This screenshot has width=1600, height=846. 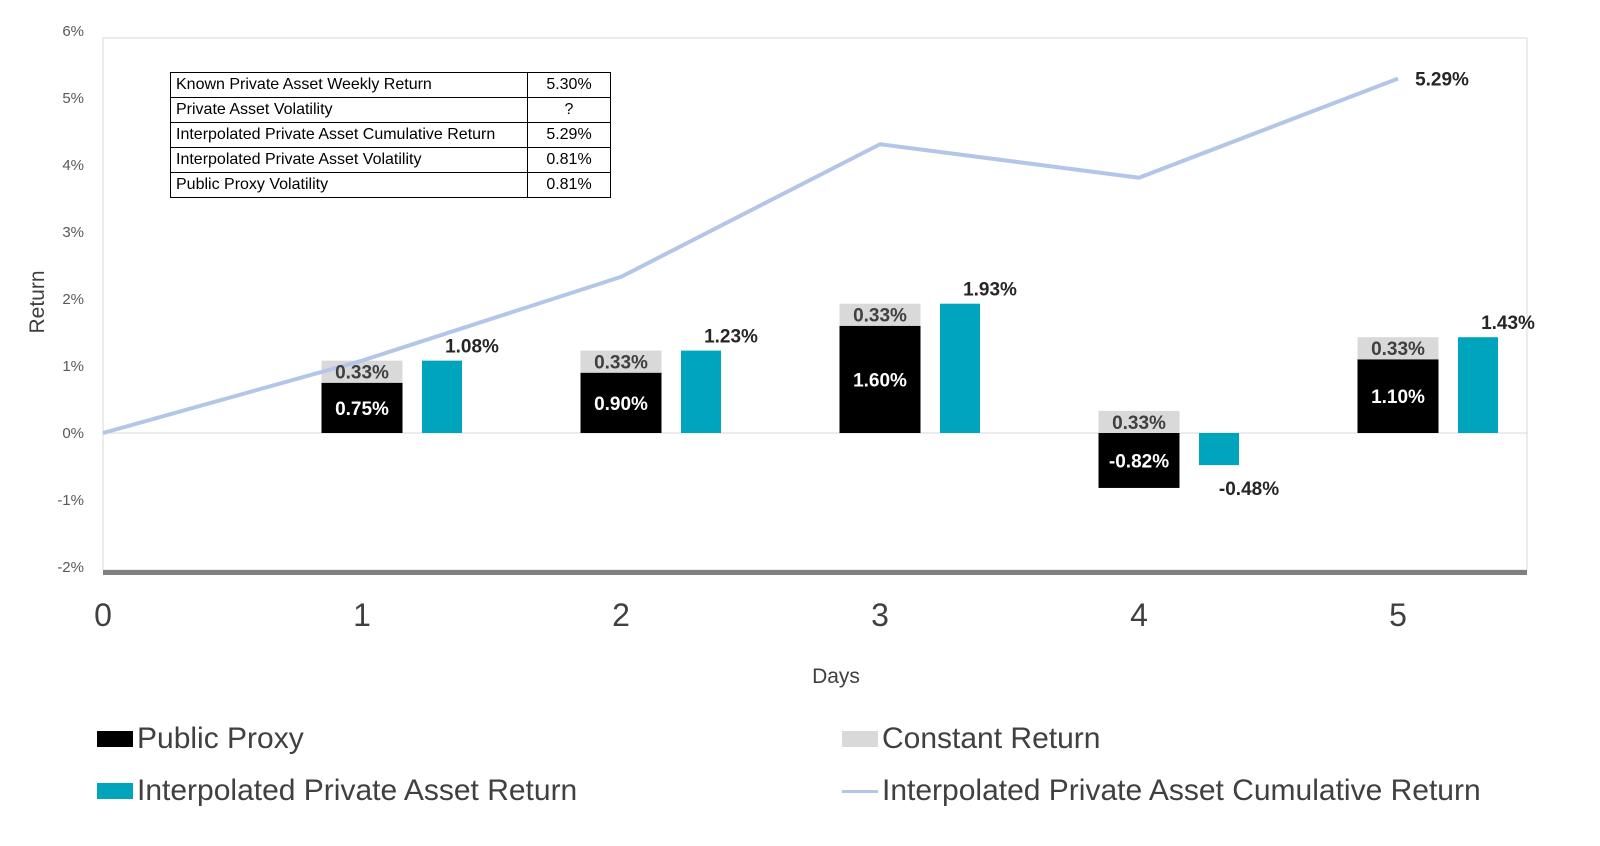 What do you see at coordinates (73, 232) in the screenshot?
I see `y-tick-label: 3%` at bounding box center [73, 232].